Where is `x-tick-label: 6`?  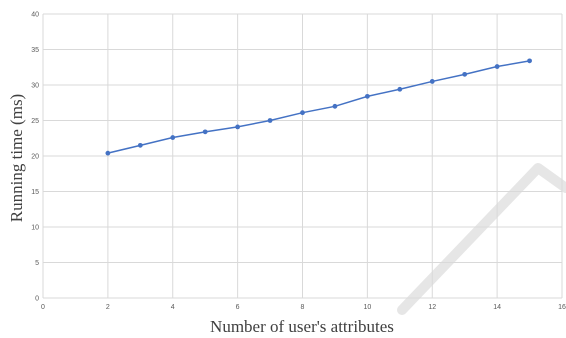 x-tick-label: 6 is located at coordinates (238, 307).